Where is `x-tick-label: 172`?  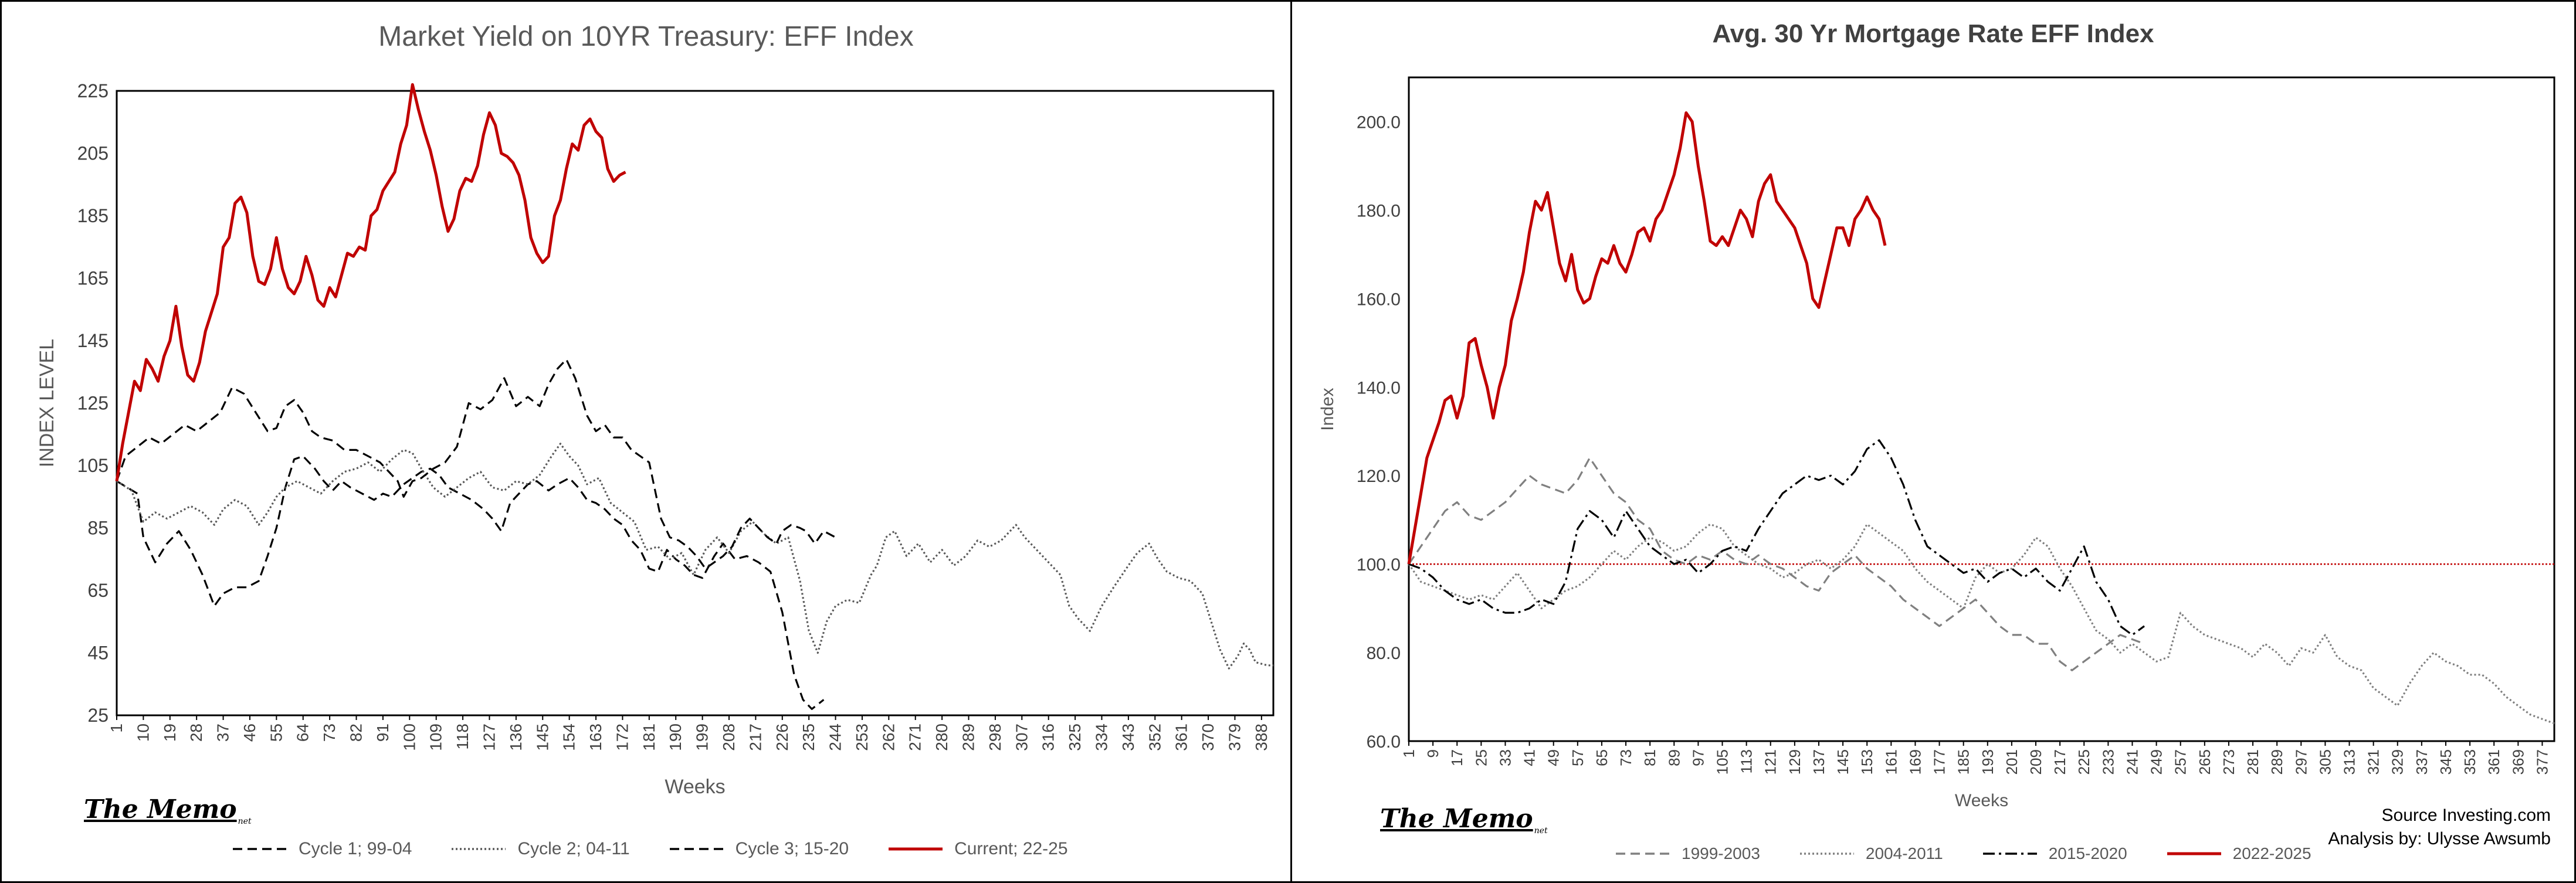 x-tick-label: 172 is located at coordinates (622, 737).